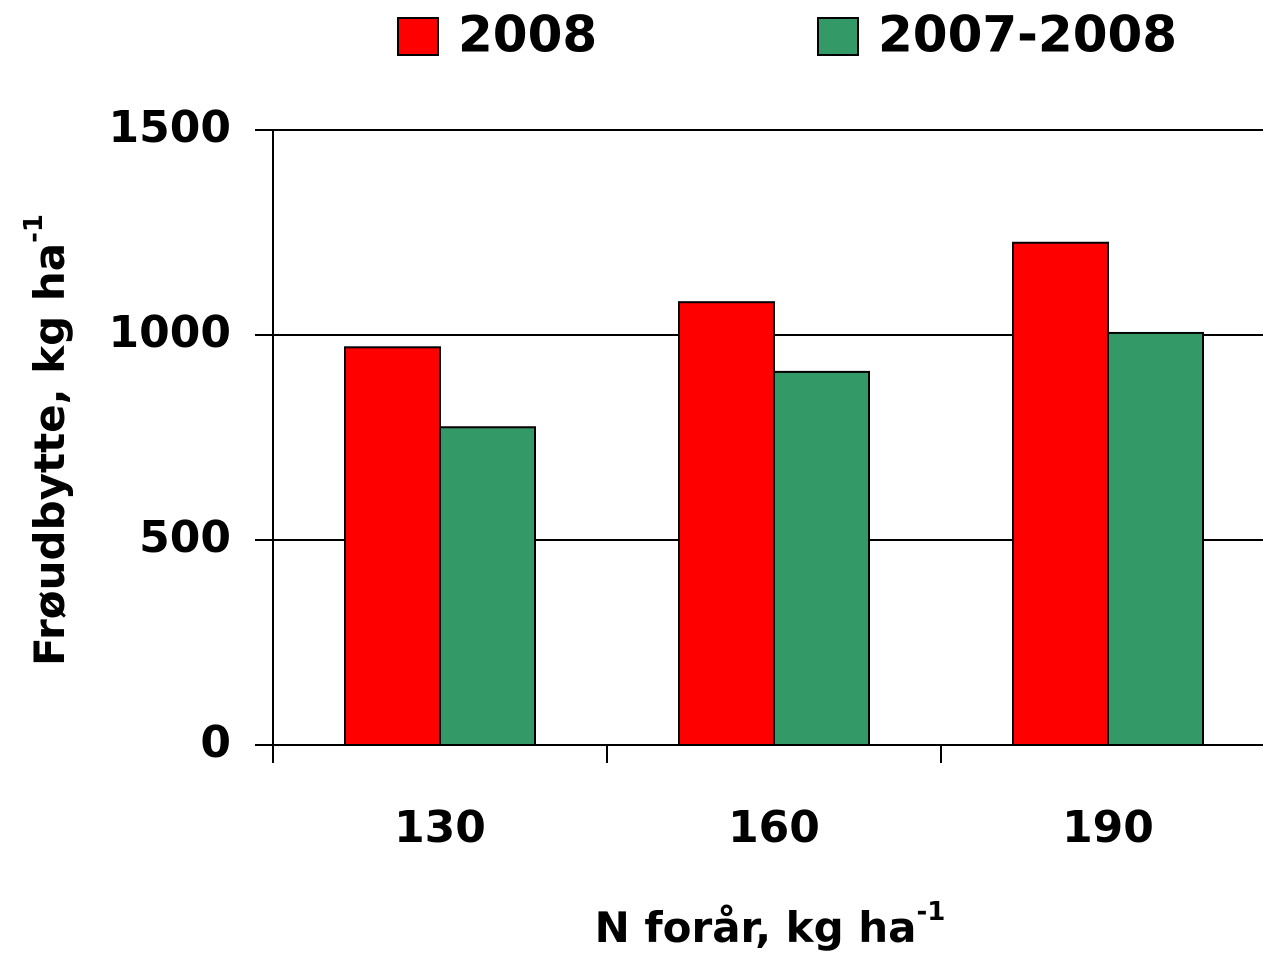 This screenshot has height=958, width=1263. What do you see at coordinates (931, 912) in the screenshot?
I see `x-axis-title-superscript: -1` at bounding box center [931, 912].